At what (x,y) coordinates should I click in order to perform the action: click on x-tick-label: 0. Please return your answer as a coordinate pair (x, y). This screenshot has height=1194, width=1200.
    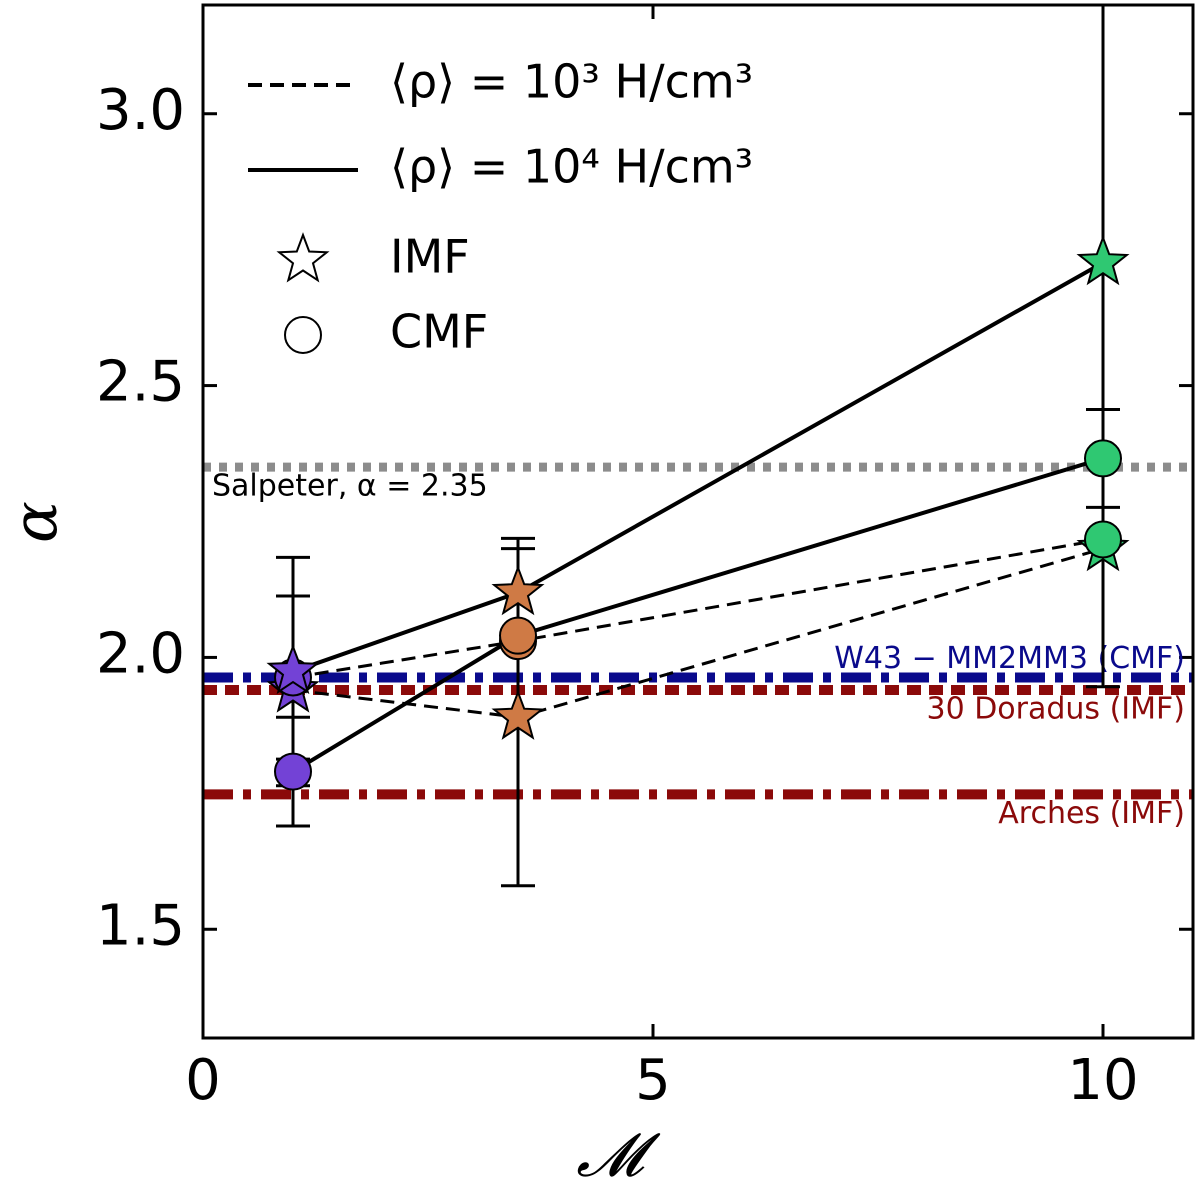
    Looking at the image, I should click on (203, 1080).